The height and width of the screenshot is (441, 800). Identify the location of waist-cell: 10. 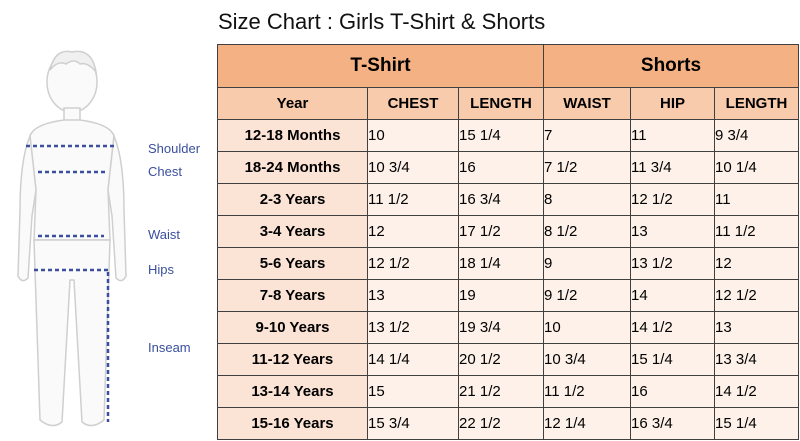
(587, 327).